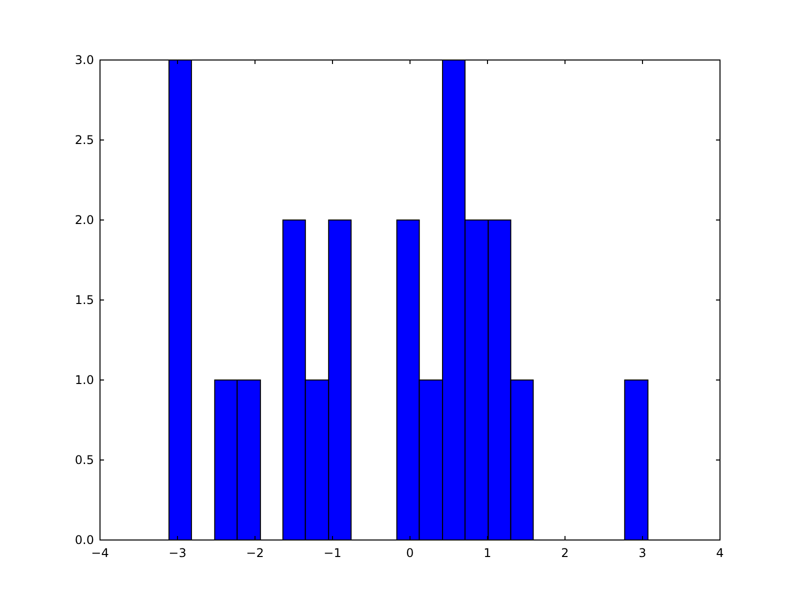 This screenshot has width=800, height=600. What do you see at coordinates (565, 553) in the screenshot?
I see `x-tick-label: 2` at bounding box center [565, 553].